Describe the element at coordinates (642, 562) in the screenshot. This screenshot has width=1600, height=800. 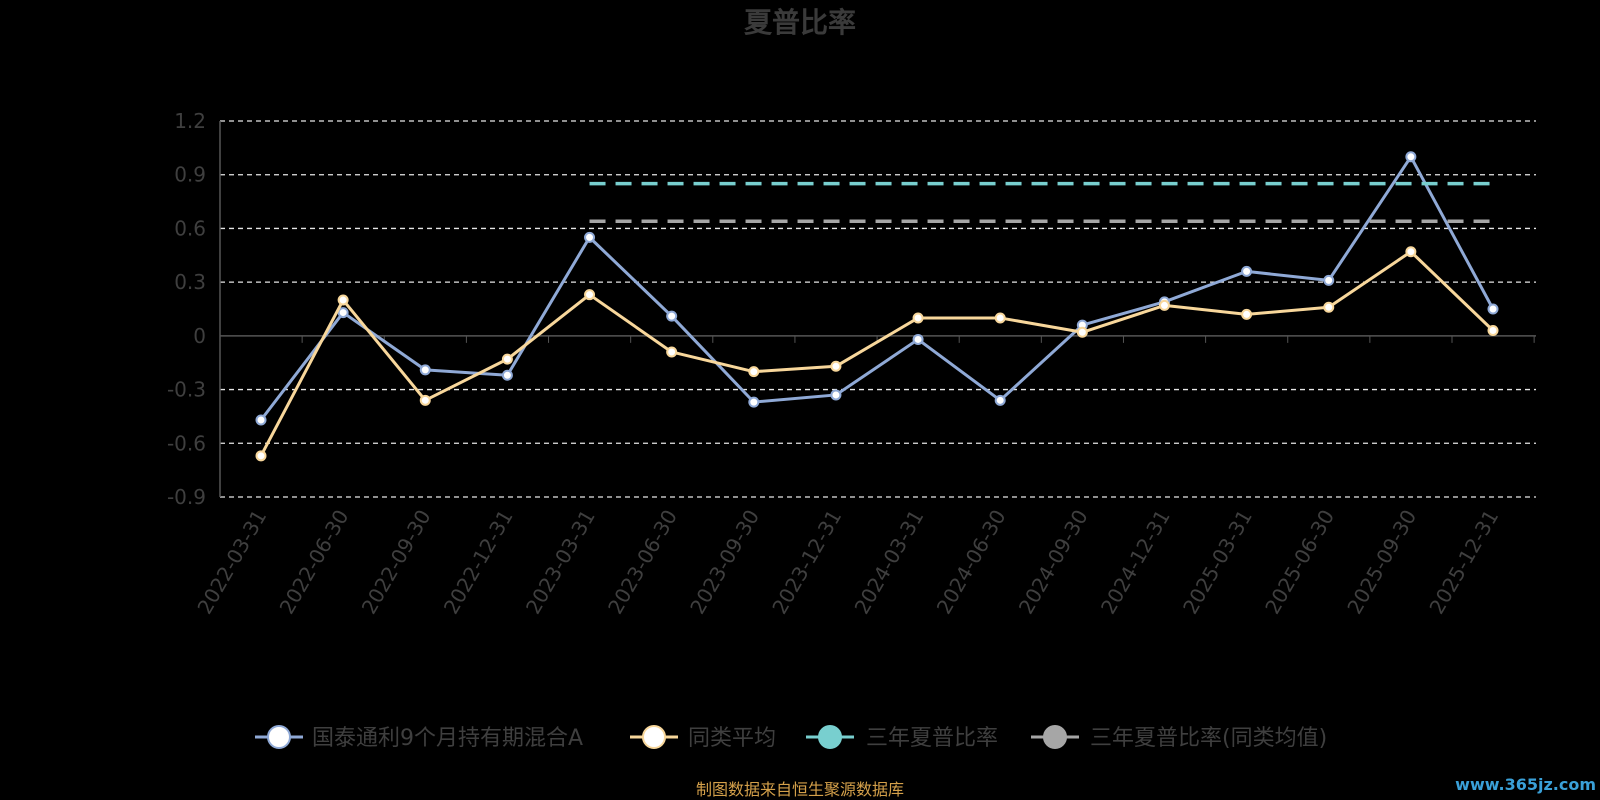
I see `x-tick-label-5: 2023-06-30` at that location.